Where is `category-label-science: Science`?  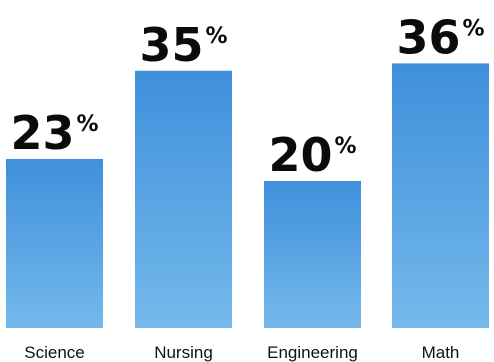
category-label-science: Science is located at coordinates (54, 352).